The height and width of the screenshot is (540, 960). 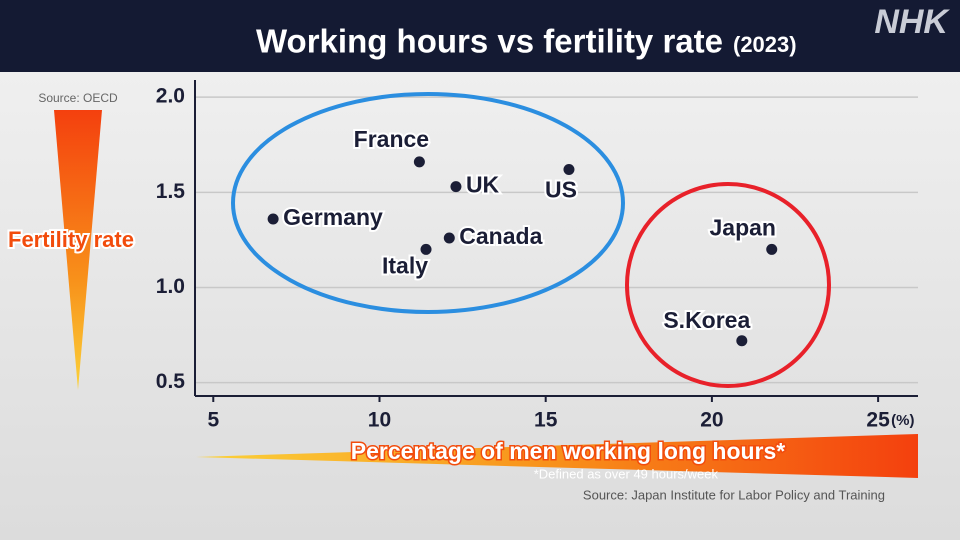 I want to click on point-label: Italy, so click(x=405, y=265).